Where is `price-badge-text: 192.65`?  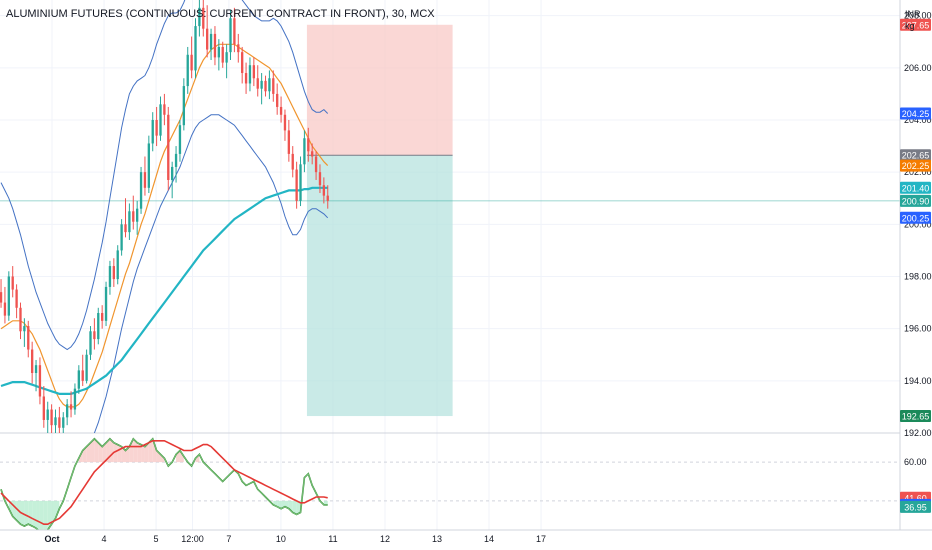 price-badge-text: 192.65 is located at coordinates (916, 417).